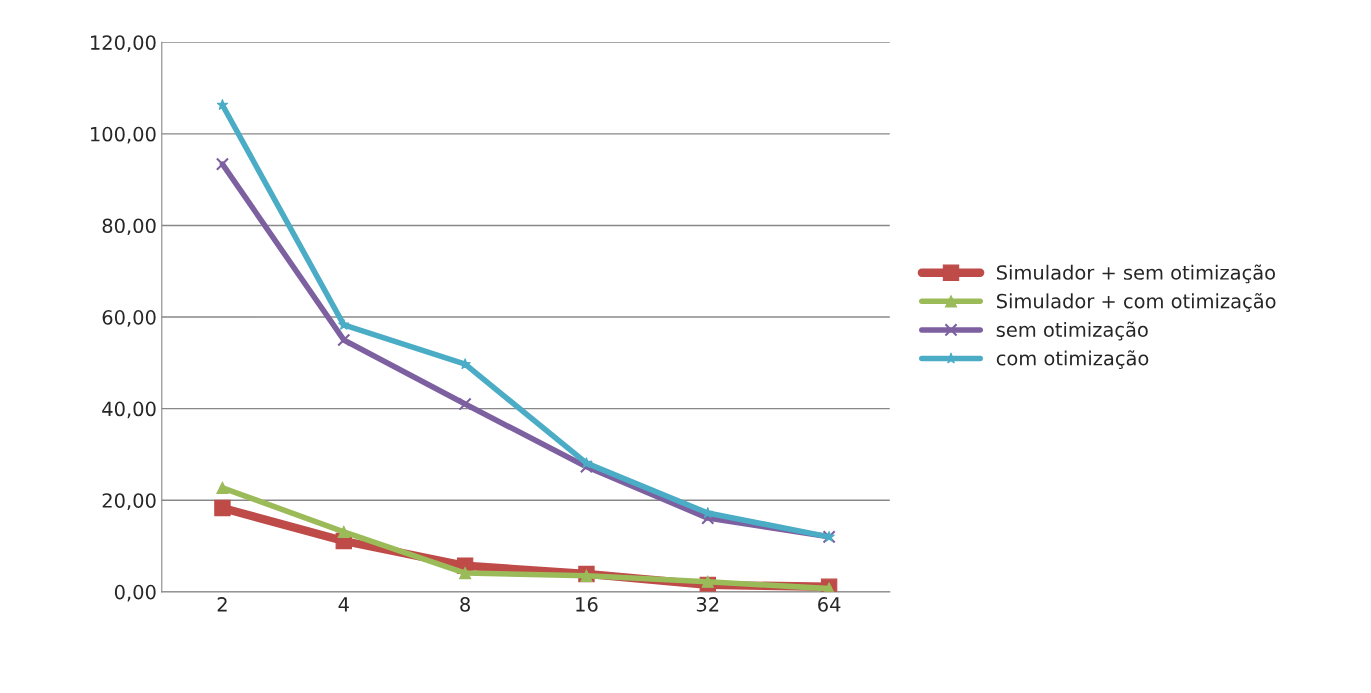  I want to click on legend-label: sem otimização, so click(1072, 331).